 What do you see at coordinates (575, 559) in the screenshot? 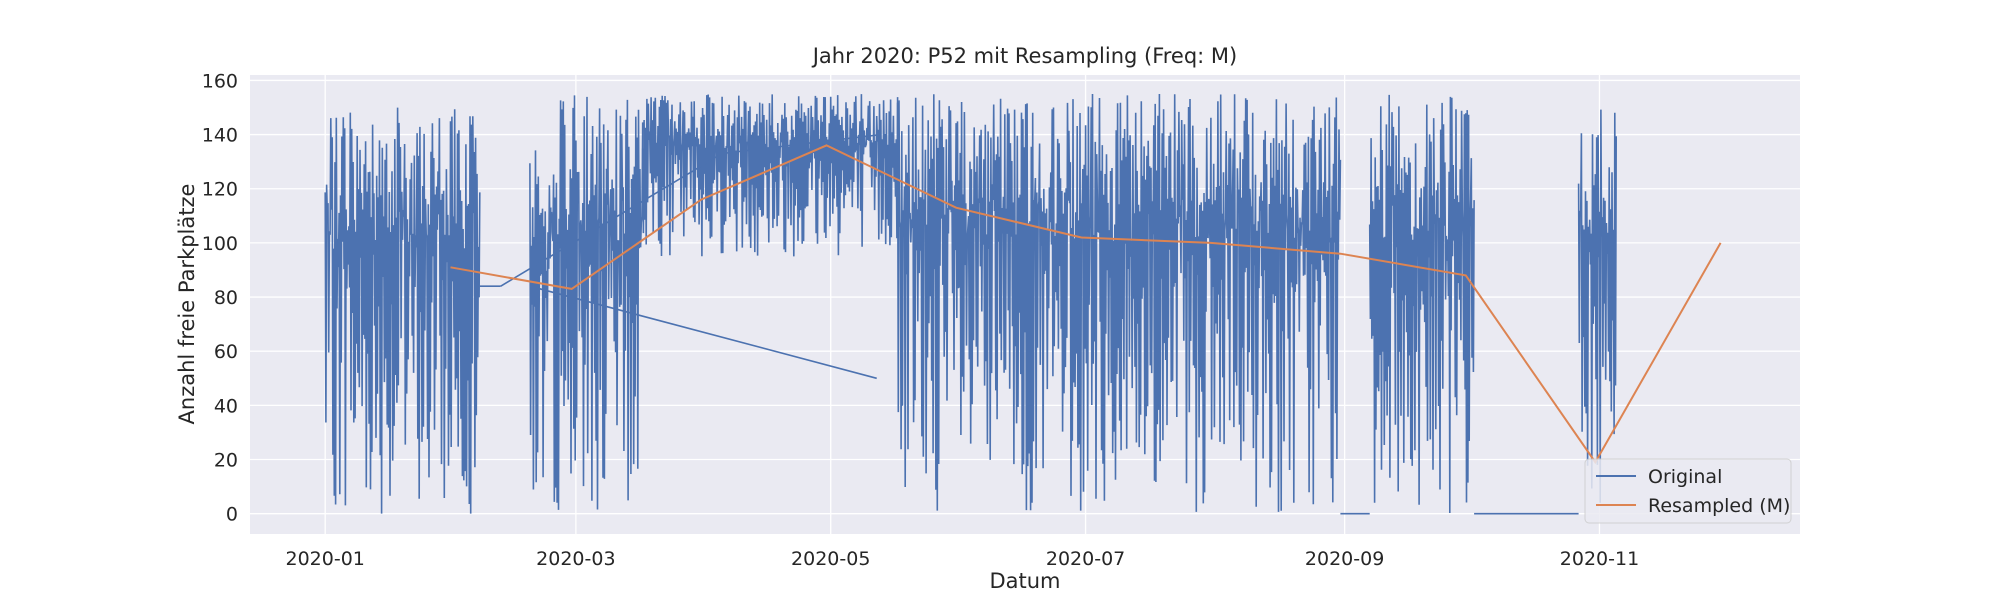
I see `x-tick-label: 2020-03` at bounding box center [575, 559].